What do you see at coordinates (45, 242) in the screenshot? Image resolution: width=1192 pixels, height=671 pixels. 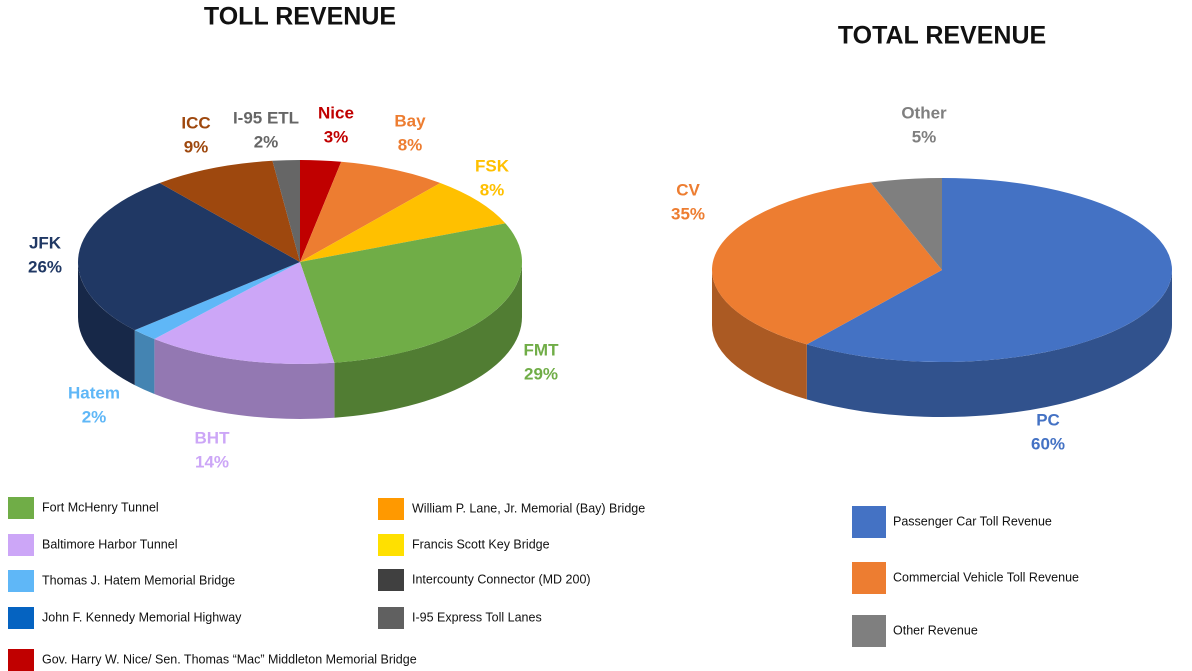 I see `slice-label: JFK` at bounding box center [45, 242].